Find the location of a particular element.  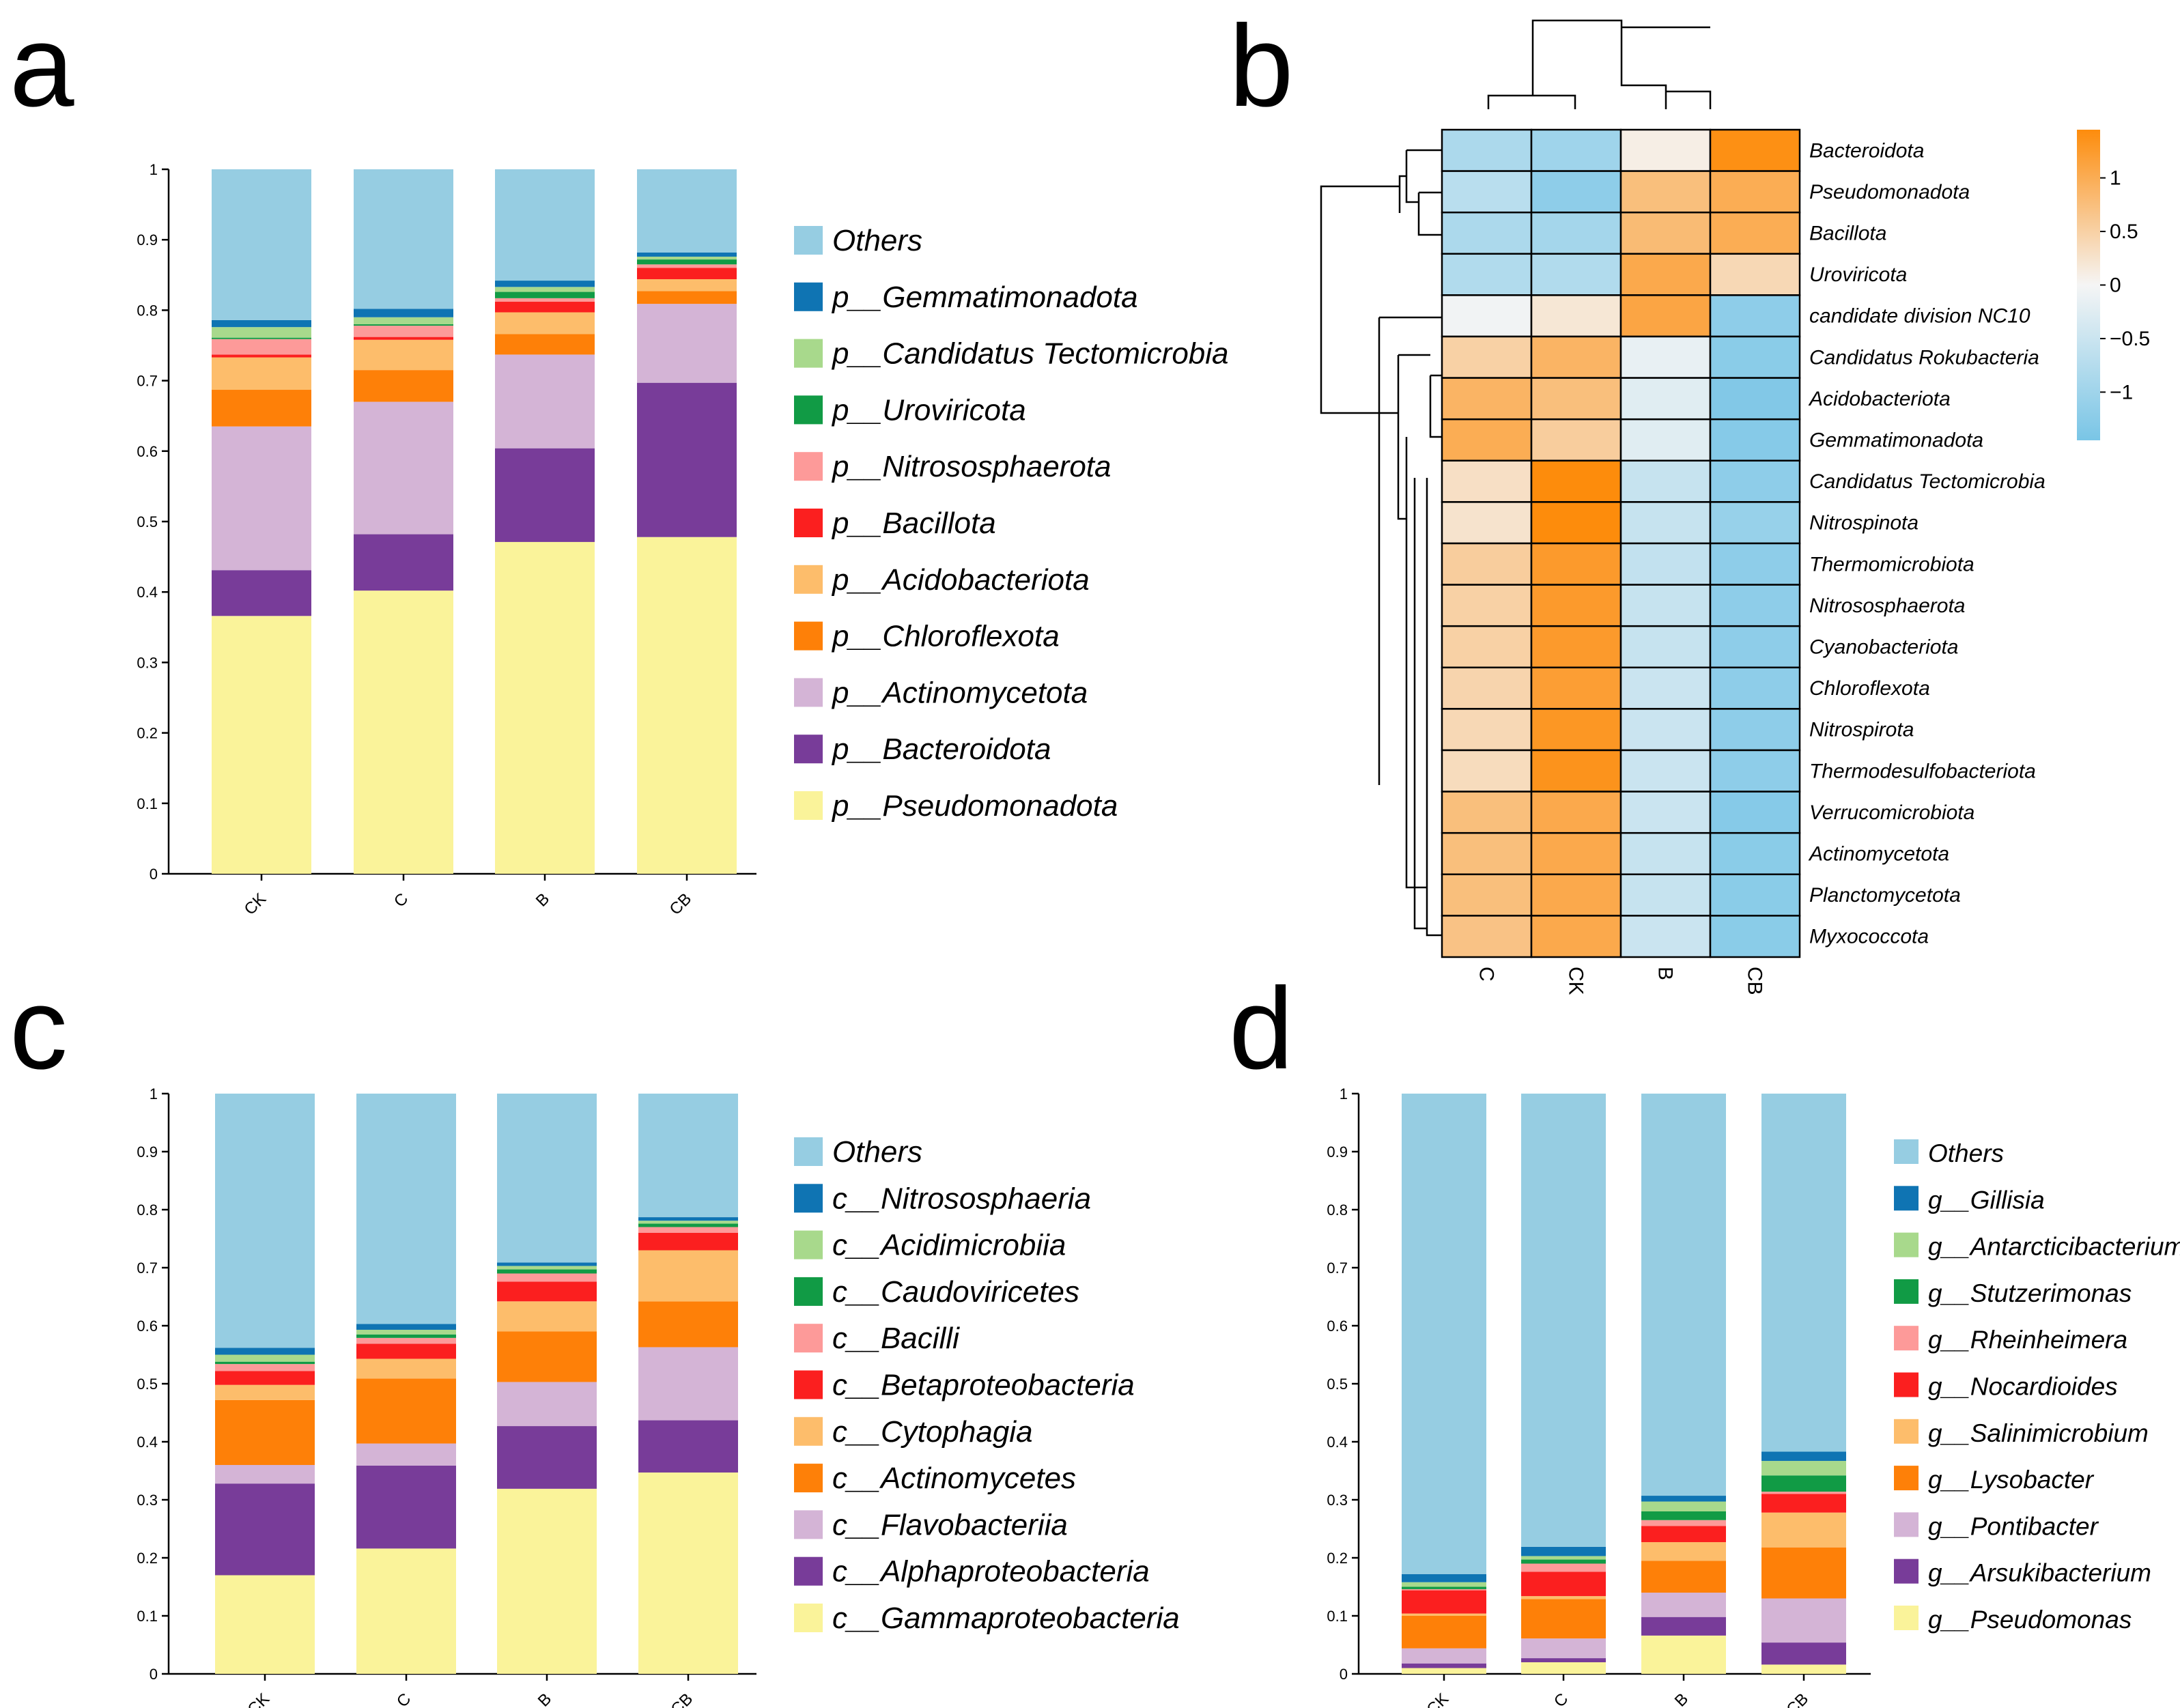

y-tick-label: 0.4 is located at coordinates (147, 592).